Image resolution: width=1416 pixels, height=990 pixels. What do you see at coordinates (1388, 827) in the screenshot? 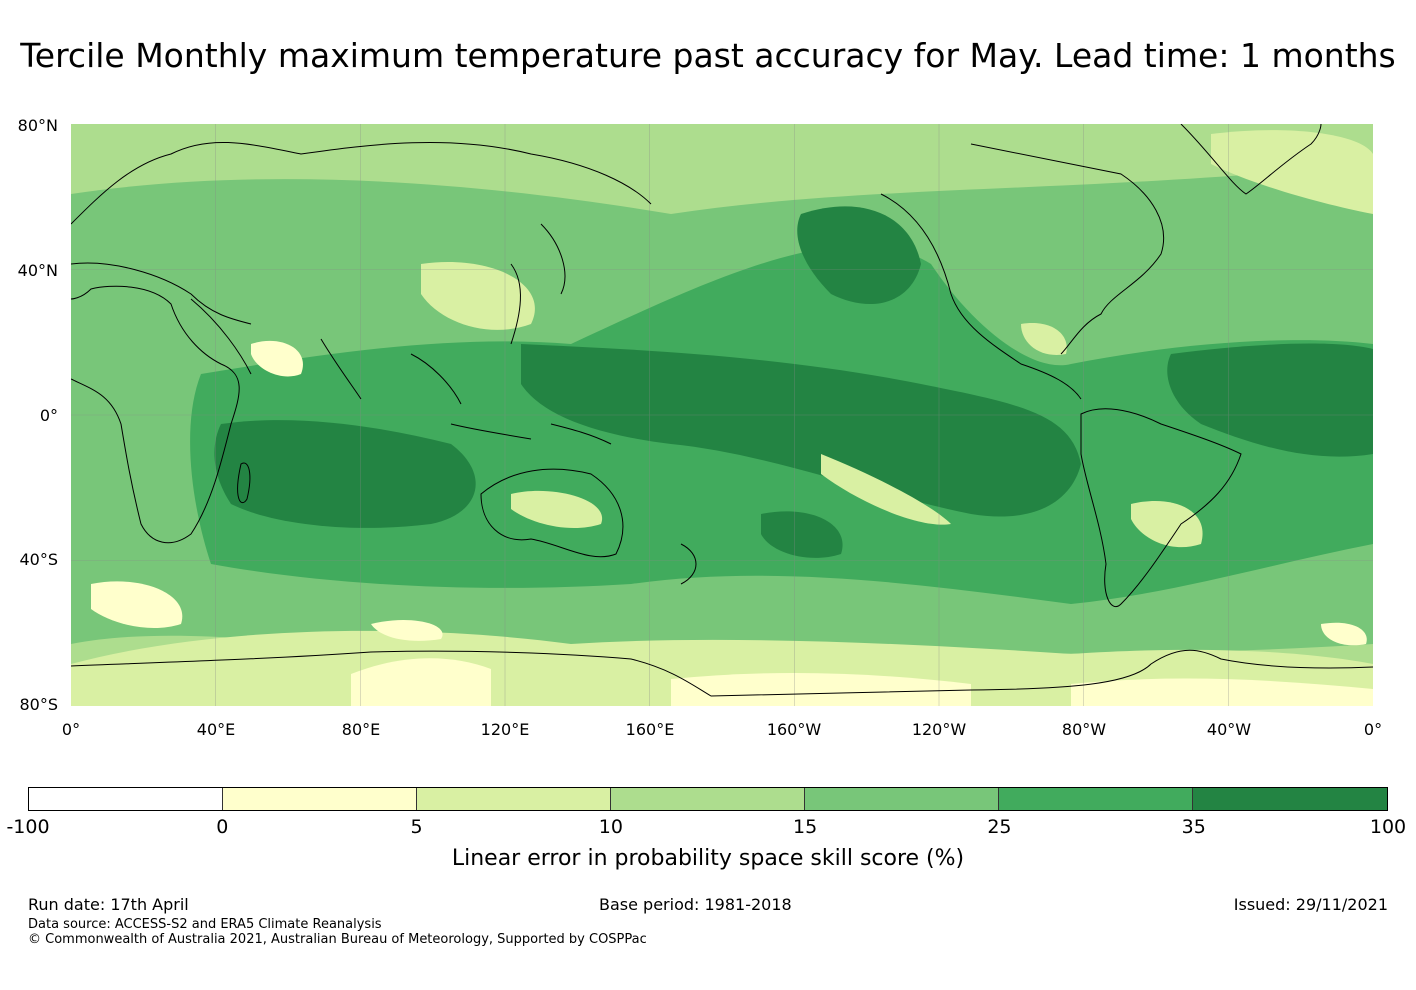
I see `colorbar-tick-label: 100` at bounding box center [1388, 827].